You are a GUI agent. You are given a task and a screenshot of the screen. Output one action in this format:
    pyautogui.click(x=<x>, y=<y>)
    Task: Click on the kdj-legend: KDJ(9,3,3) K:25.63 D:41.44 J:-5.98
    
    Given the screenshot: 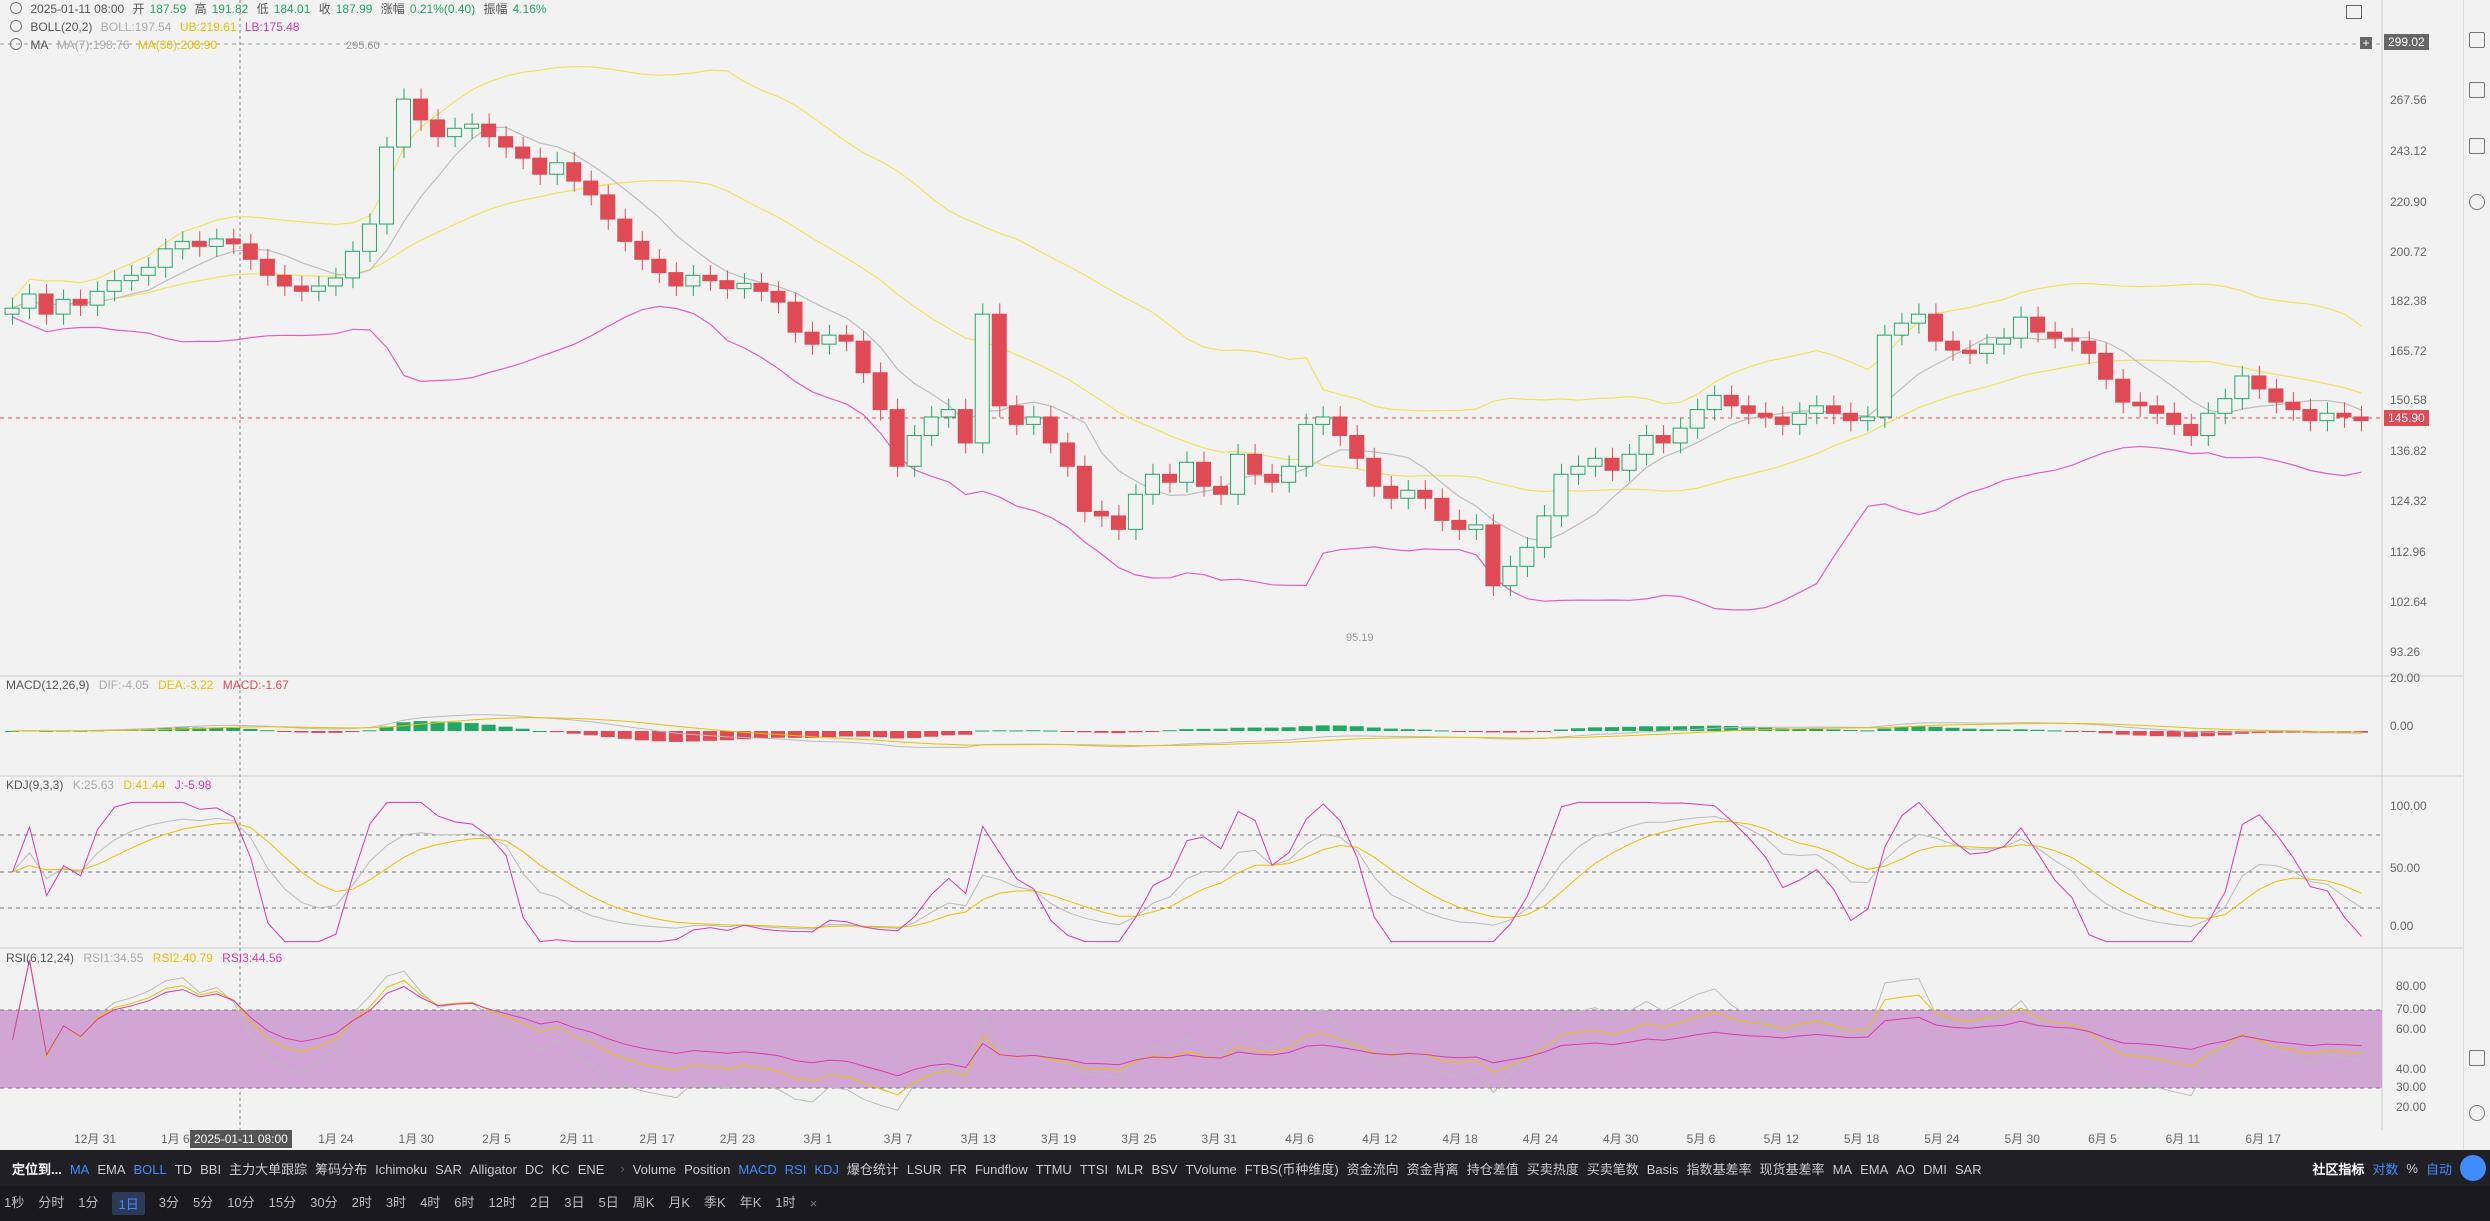 What is the action you would take?
    pyautogui.click(x=111, y=785)
    